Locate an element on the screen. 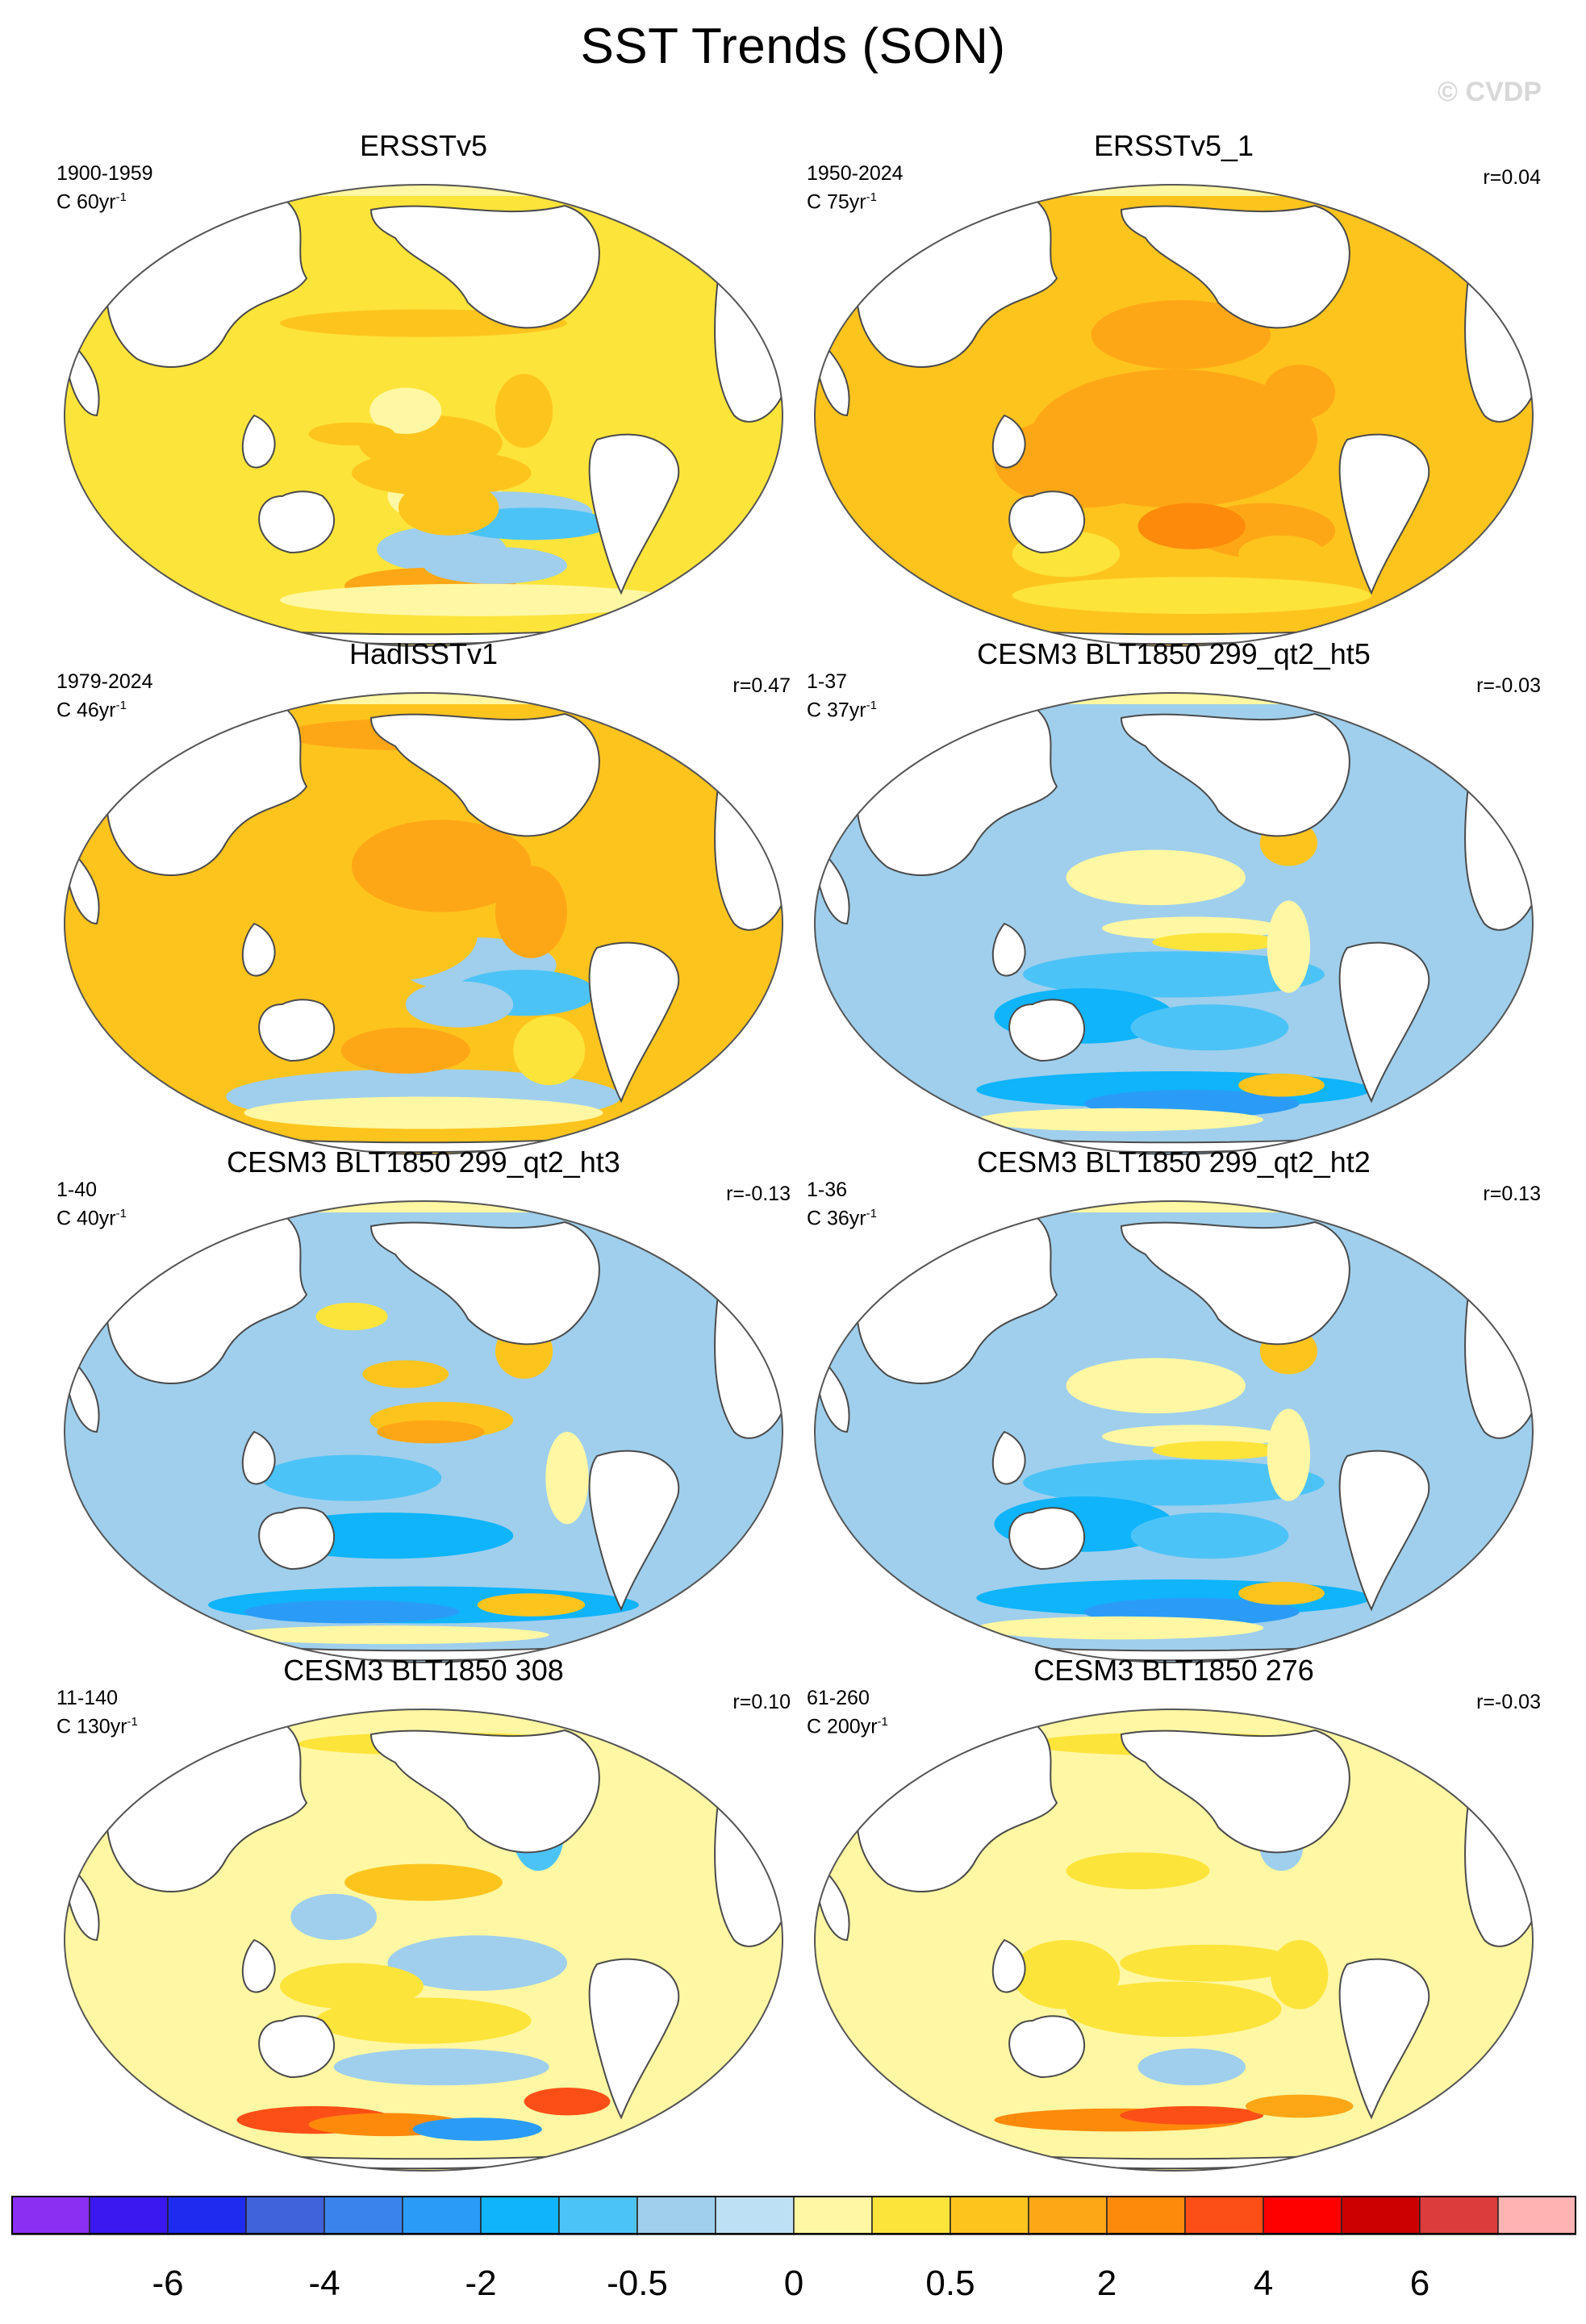 This screenshot has height=2324, width=1586. panel-title: CESM3 BLT1850 299_qt2_ht5 is located at coordinates (1174, 653).